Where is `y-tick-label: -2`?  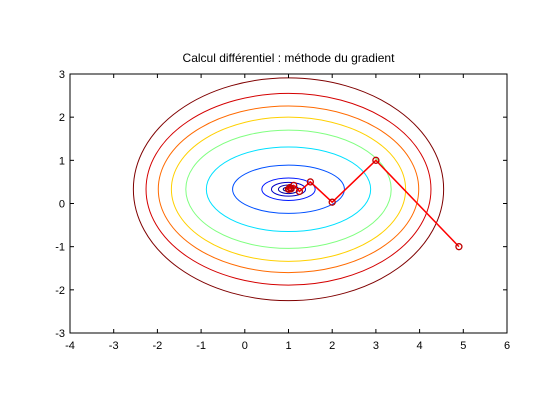 y-tick-label: -2 is located at coordinates (60, 291).